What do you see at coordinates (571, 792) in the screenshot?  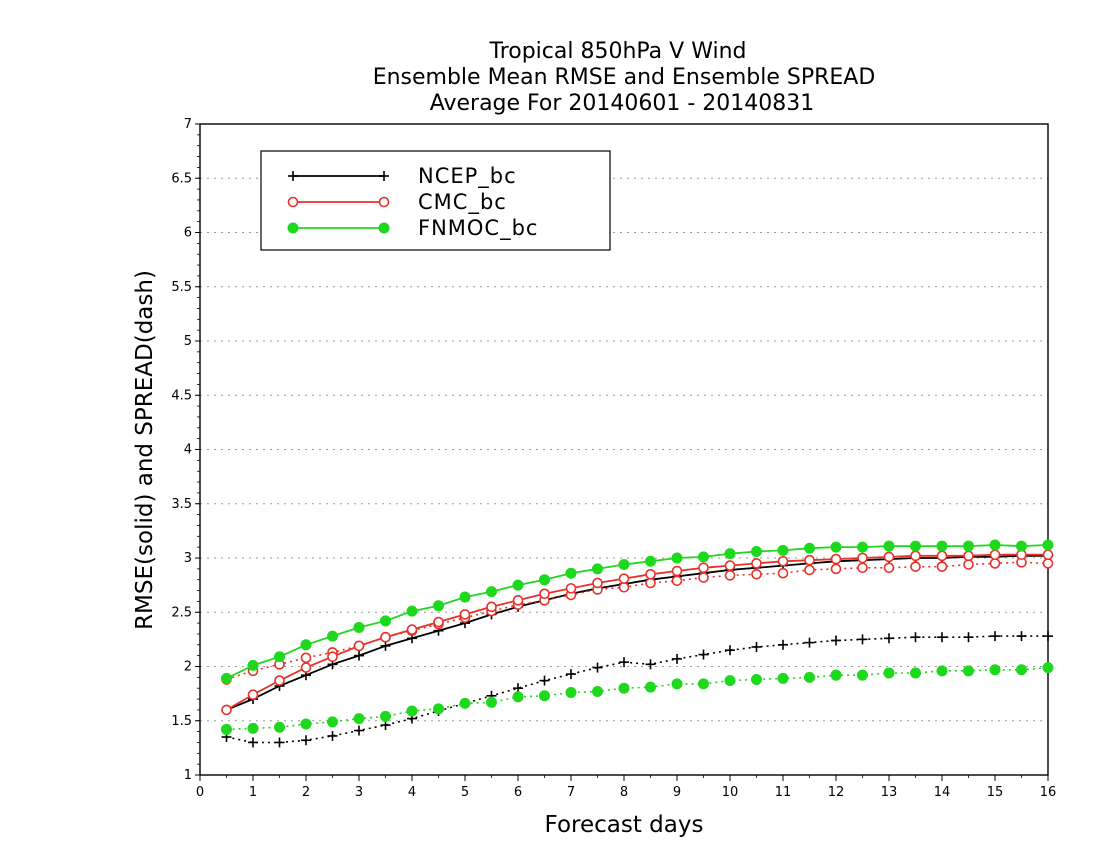 I see `x-tick-label: 7` at bounding box center [571, 792].